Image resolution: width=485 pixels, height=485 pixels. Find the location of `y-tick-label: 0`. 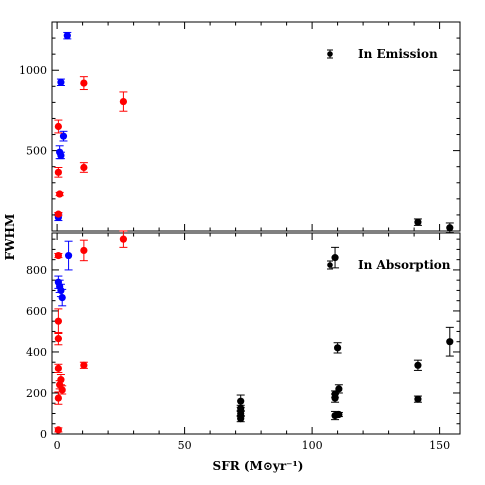

y-tick-label: 0 is located at coordinates (43, 434).